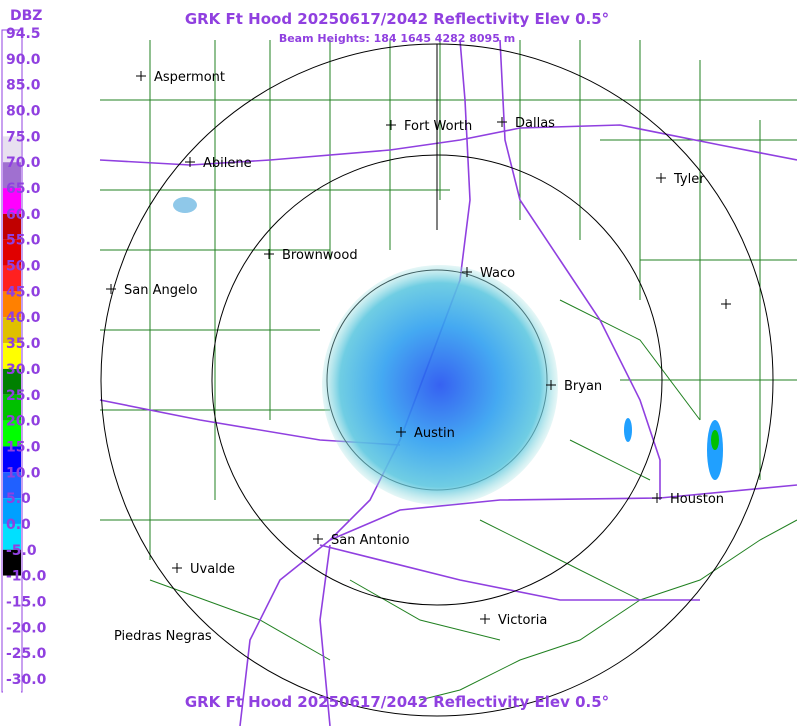  Describe the element at coordinates (23, 318) in the screenshot. I see `legend-label: 40.0` at that location.